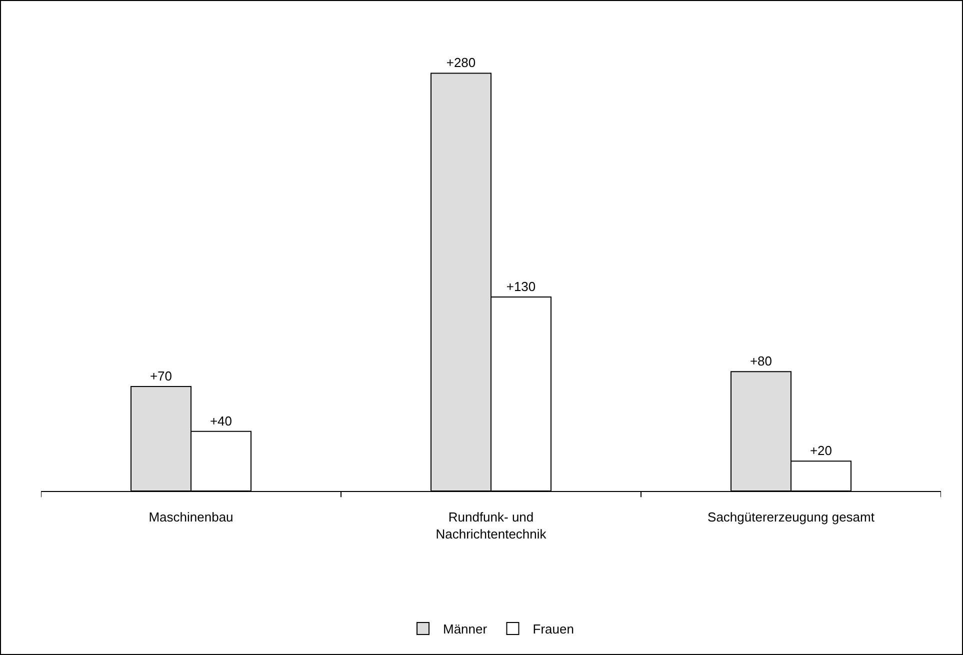 The width and height of the screenshot is (963, 655). I want to click on data-label: +80, so click(761, 361).